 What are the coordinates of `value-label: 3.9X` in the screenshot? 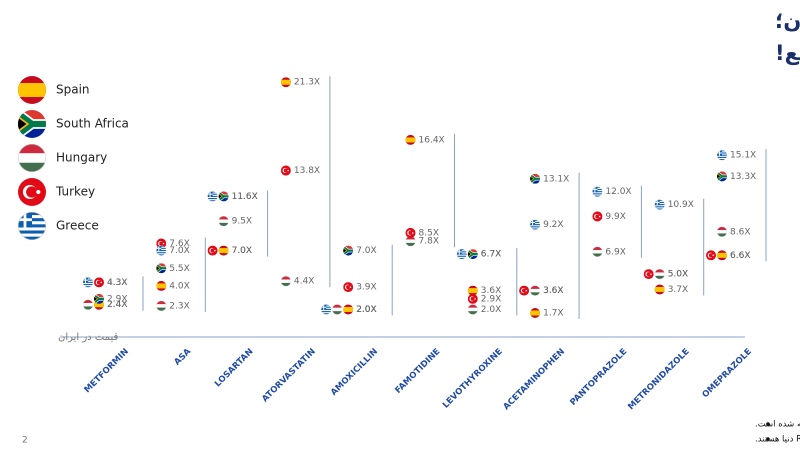 It's located at (366, 288).